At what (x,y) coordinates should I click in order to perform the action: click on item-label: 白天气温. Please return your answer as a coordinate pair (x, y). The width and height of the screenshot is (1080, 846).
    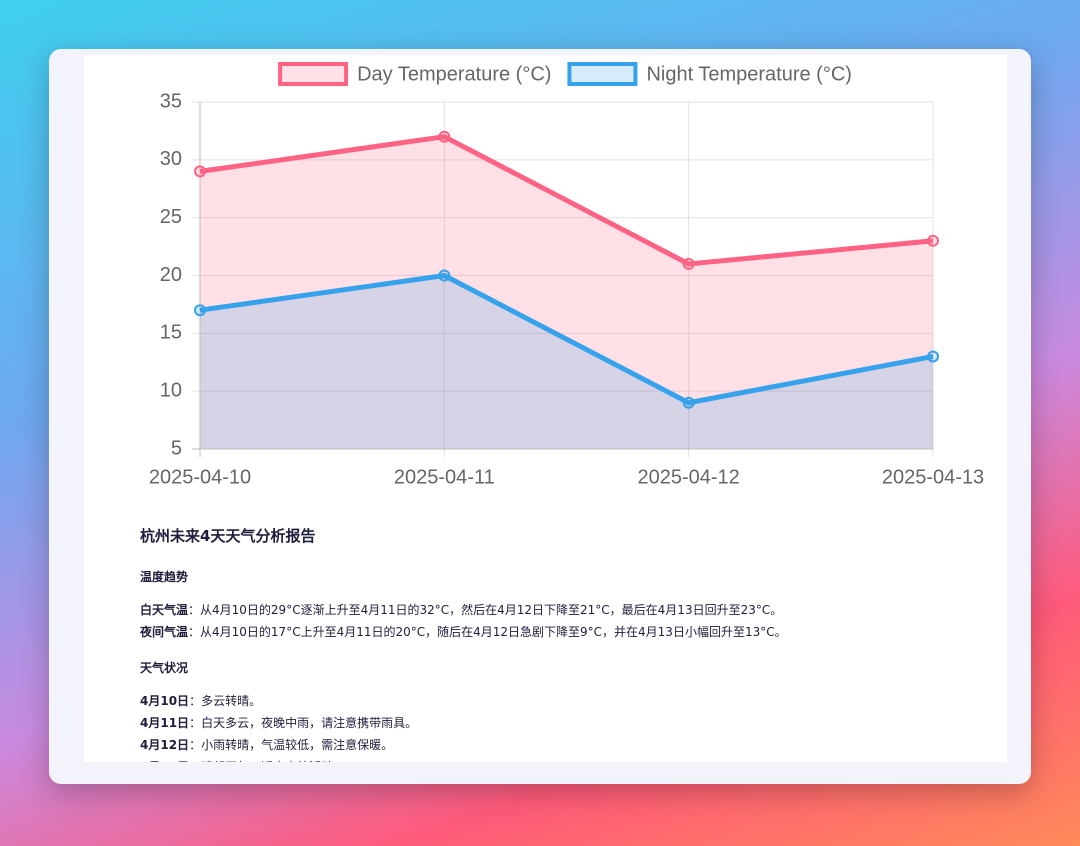
    Looking at the image, I should click on (164, 610).